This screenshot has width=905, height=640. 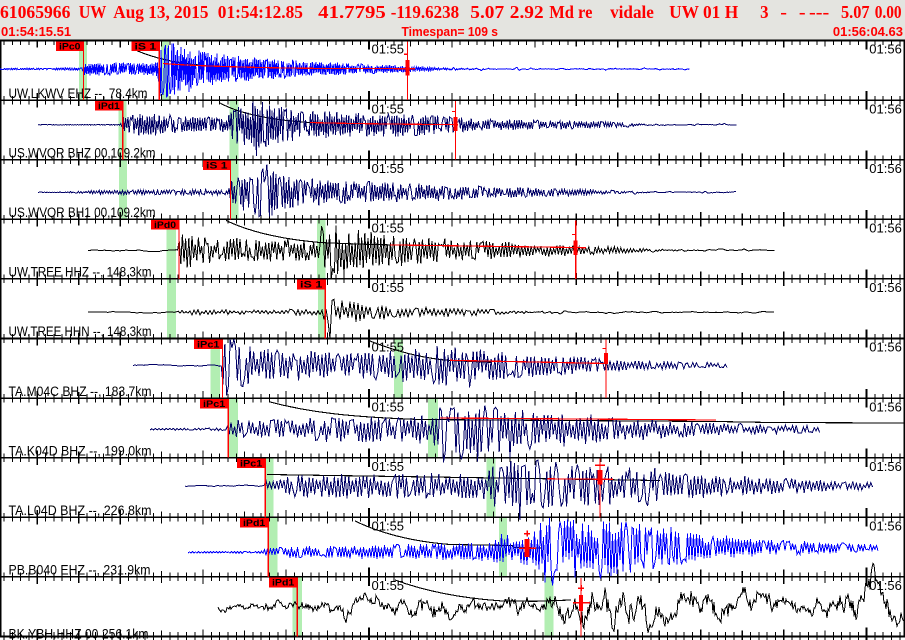 I want to click on svg-text: PB.B040 EHZ --, 231.9km, so click(x=80, y=570).